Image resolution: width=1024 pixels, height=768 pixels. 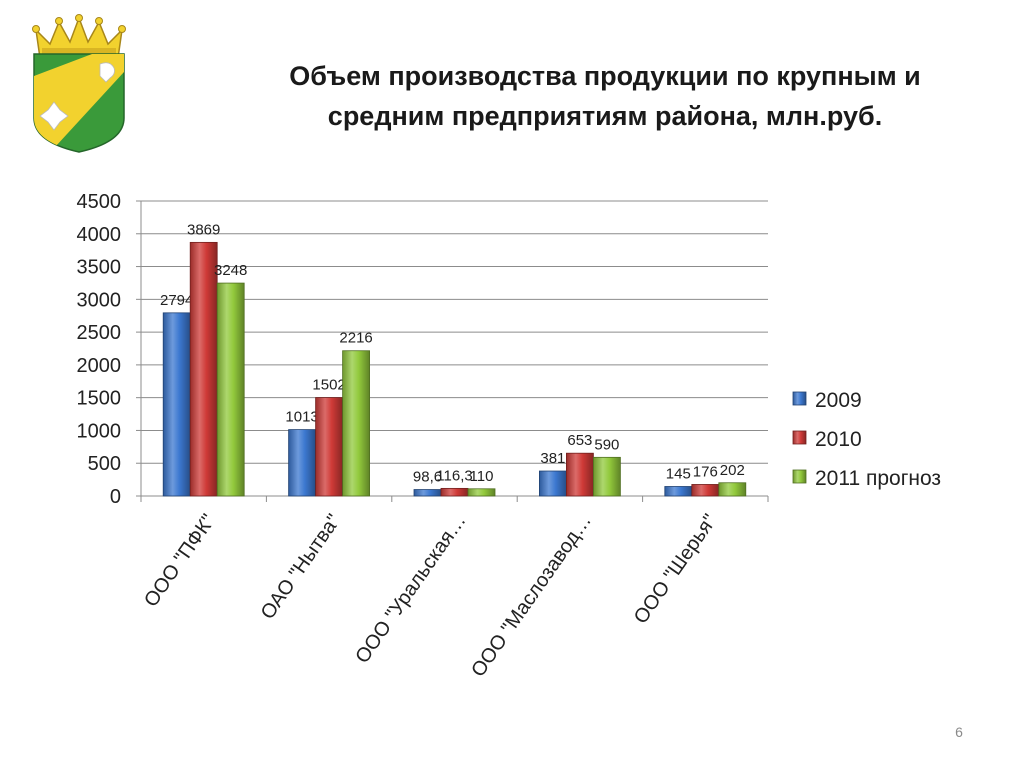 What do you see at coordinates (838, 439) in the screenshot?
I see `legend-label: 2010` at bounding box center [838, 439].